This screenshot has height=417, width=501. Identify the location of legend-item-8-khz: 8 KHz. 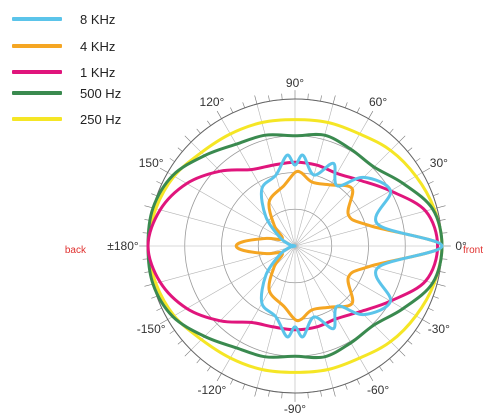
(63, 19).